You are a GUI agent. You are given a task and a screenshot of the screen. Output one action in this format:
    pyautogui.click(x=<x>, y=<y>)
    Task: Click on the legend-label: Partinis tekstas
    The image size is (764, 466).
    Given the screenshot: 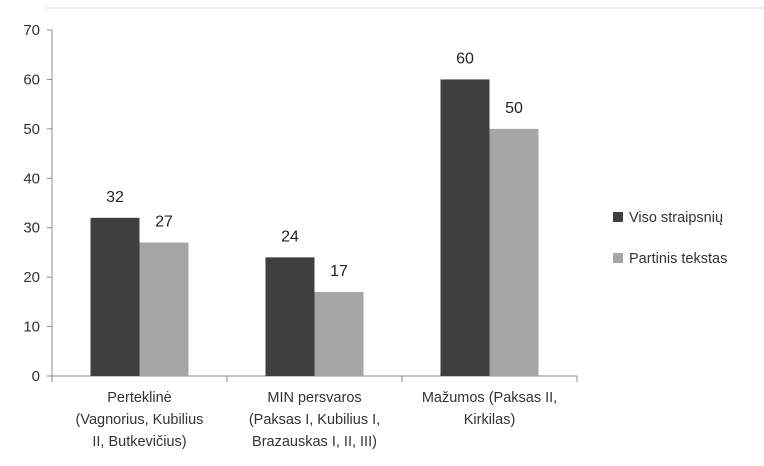 What is the action you would take?
    pyautogui.click(x=678, y=259)
    